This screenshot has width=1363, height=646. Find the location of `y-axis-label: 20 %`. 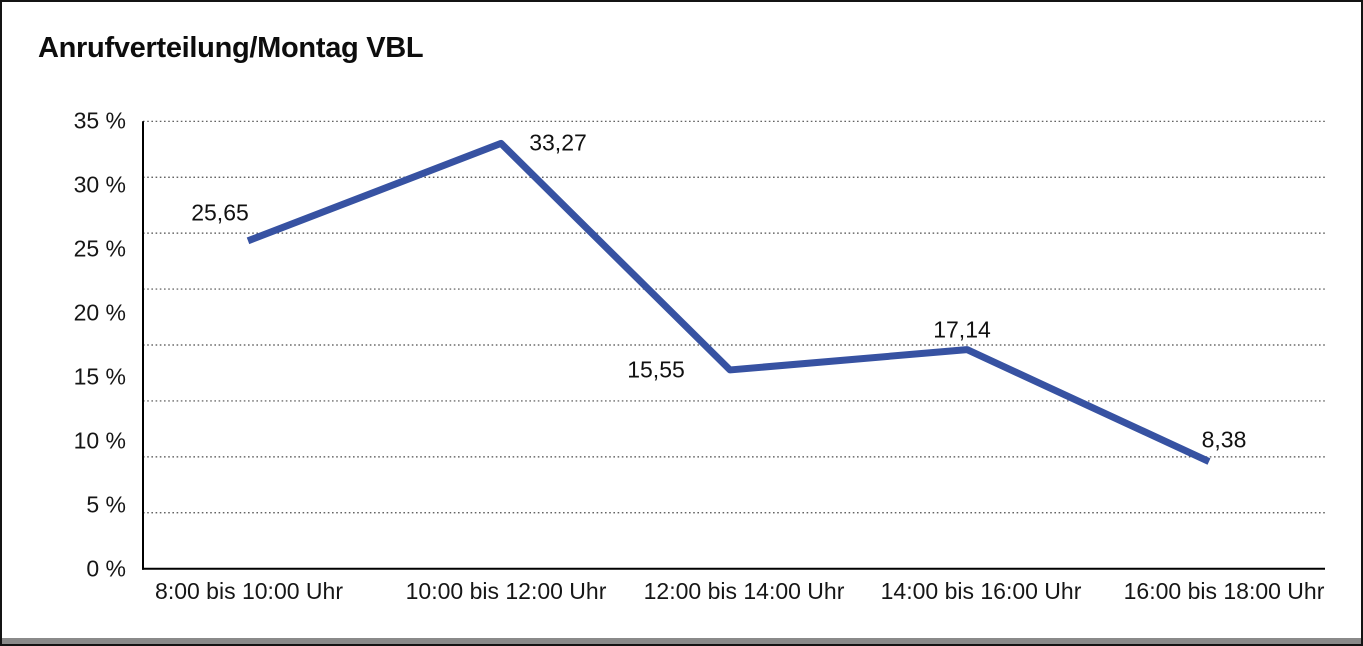

y-axis-label: 20 % is located at coordinates (99, 312).